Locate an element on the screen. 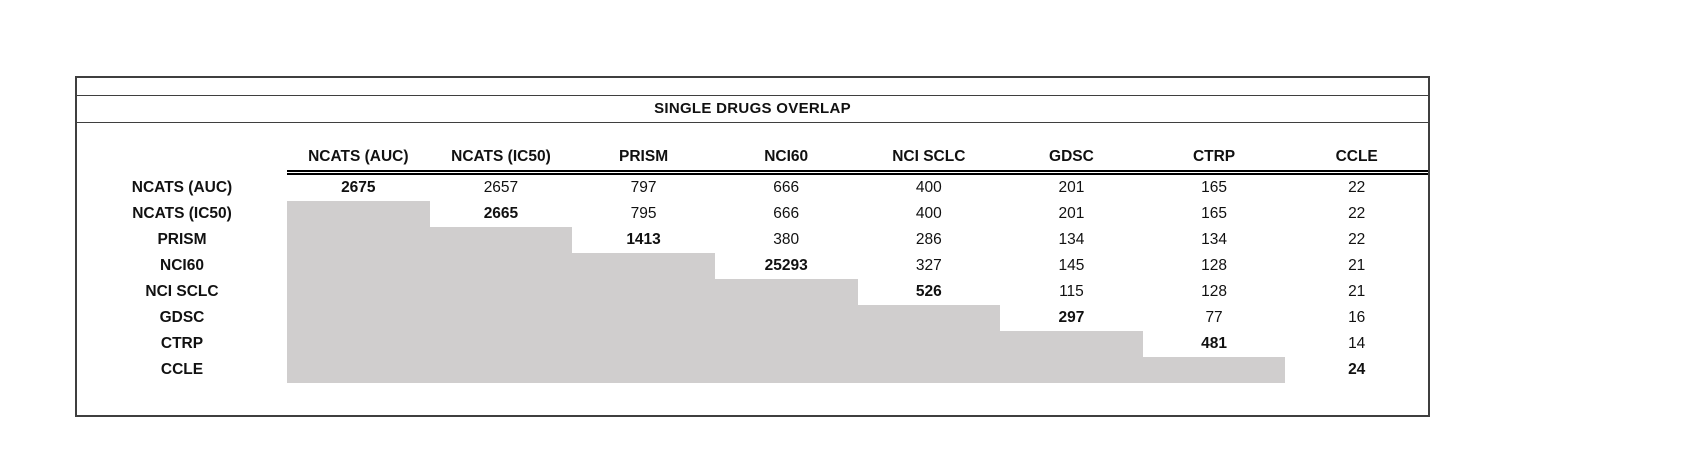  matrix-row-nci-sclc: NCI SCLC 526 115 128 21 is located at coordinates (752, 292).